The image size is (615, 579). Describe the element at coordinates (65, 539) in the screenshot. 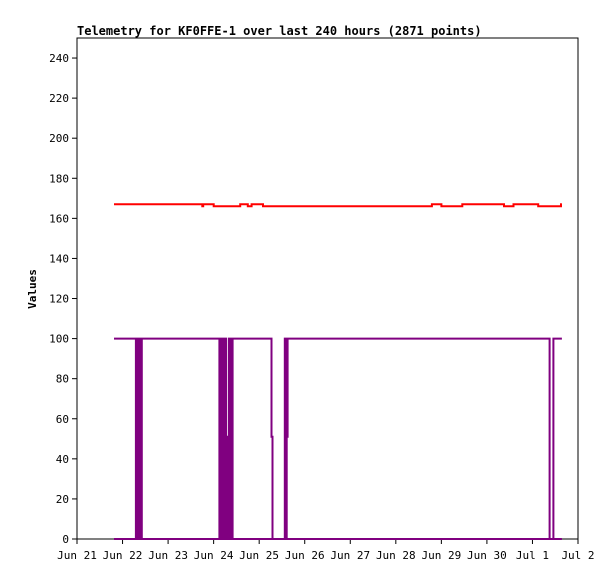

I see `y-tick-label: 0` at that location.